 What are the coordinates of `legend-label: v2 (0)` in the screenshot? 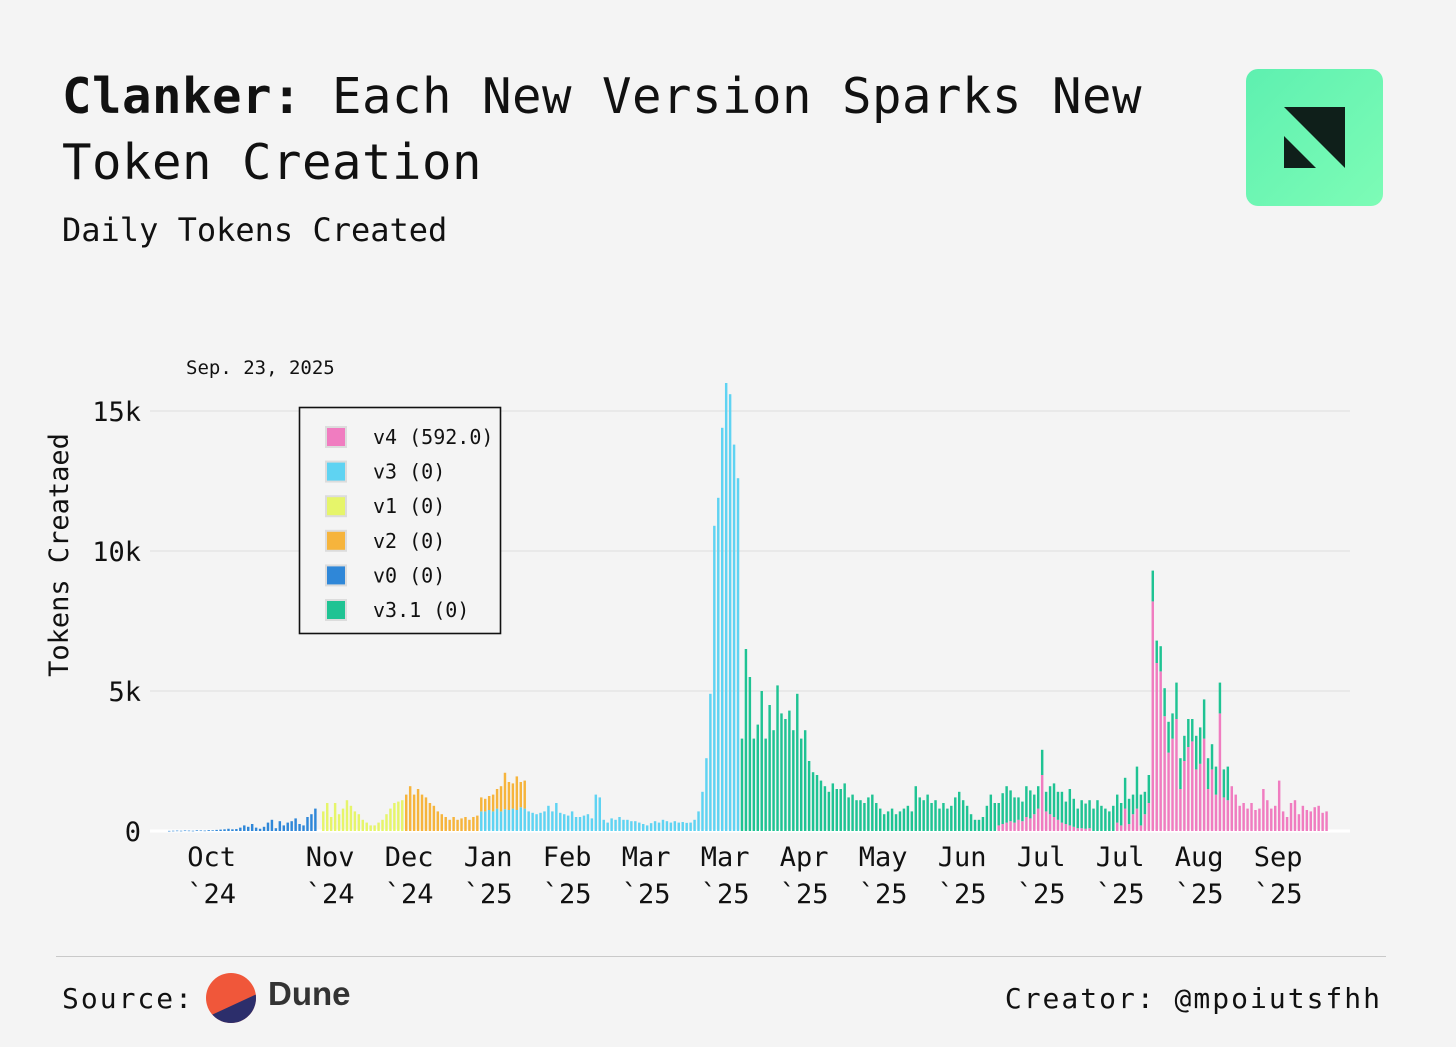 It's located at (409, 541).